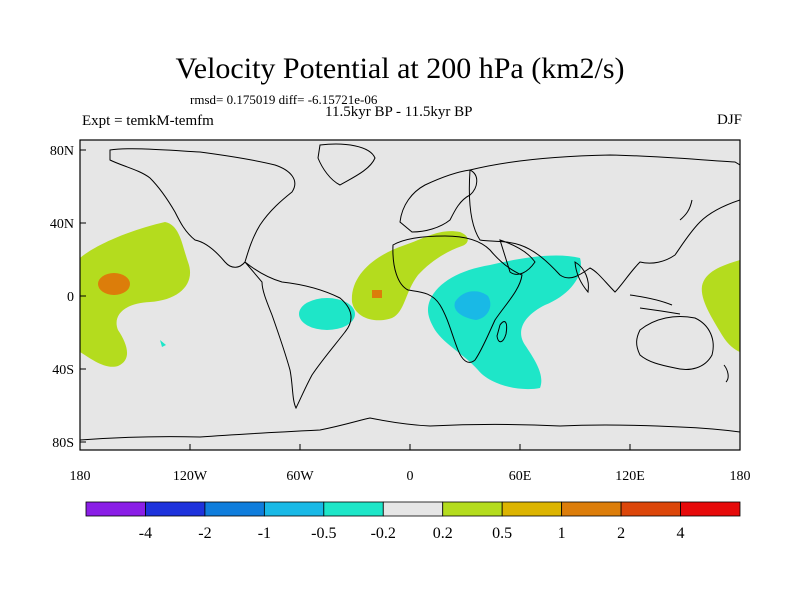 The width and height of the screenshot is (800, 600). What do you see at coordinates (327, 314) in the screenshot?
I see `south-america-negative-region` at bounding box center [327, 314].